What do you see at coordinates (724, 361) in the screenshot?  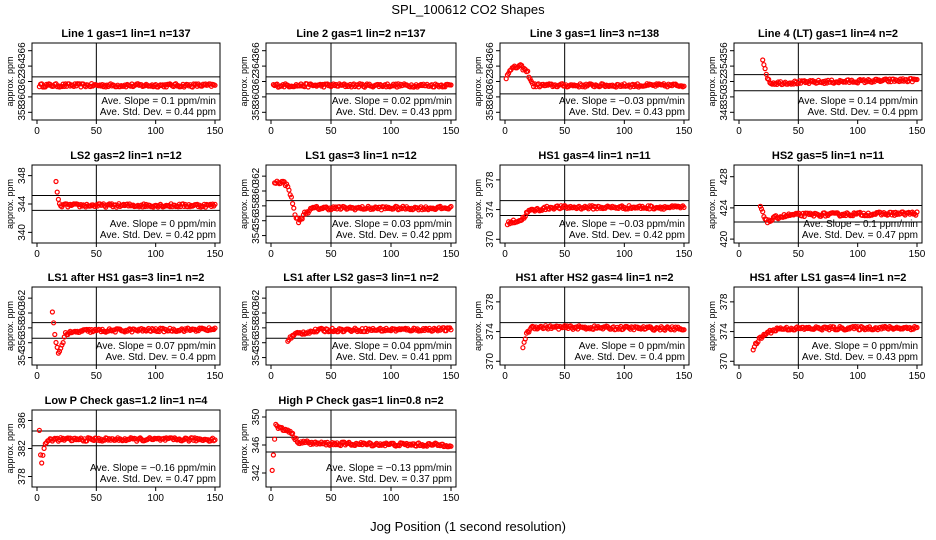 I see `y-tick-label: 370` at bounding box center [724, 361].